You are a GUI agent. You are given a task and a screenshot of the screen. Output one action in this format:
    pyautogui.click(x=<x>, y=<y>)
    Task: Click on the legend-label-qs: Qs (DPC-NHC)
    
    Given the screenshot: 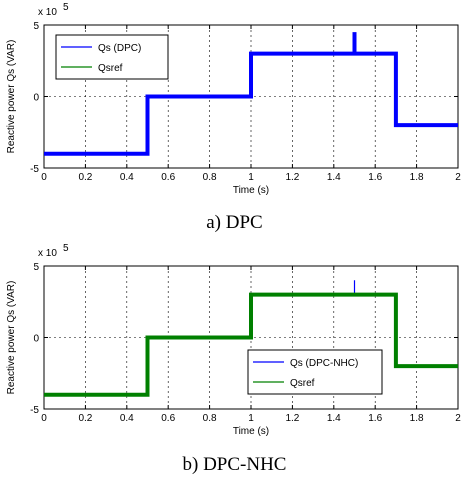 What is the action you would take?
    pyautogui.click(x=324, y=363)
    